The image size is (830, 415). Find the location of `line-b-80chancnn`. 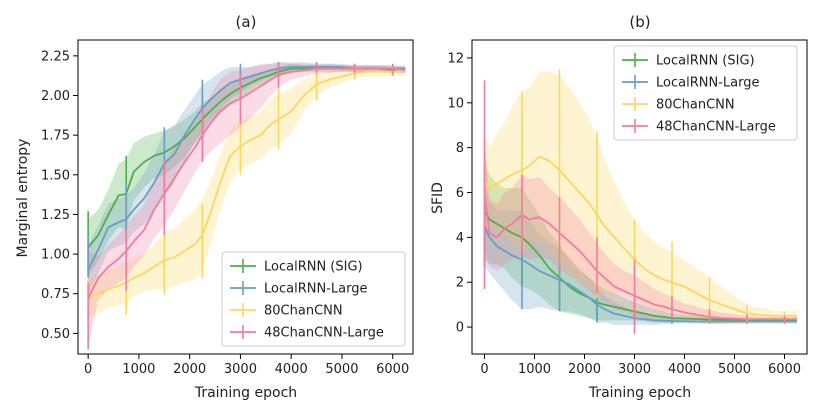

line-b-80chancnn is located at coordinates (640, 236).